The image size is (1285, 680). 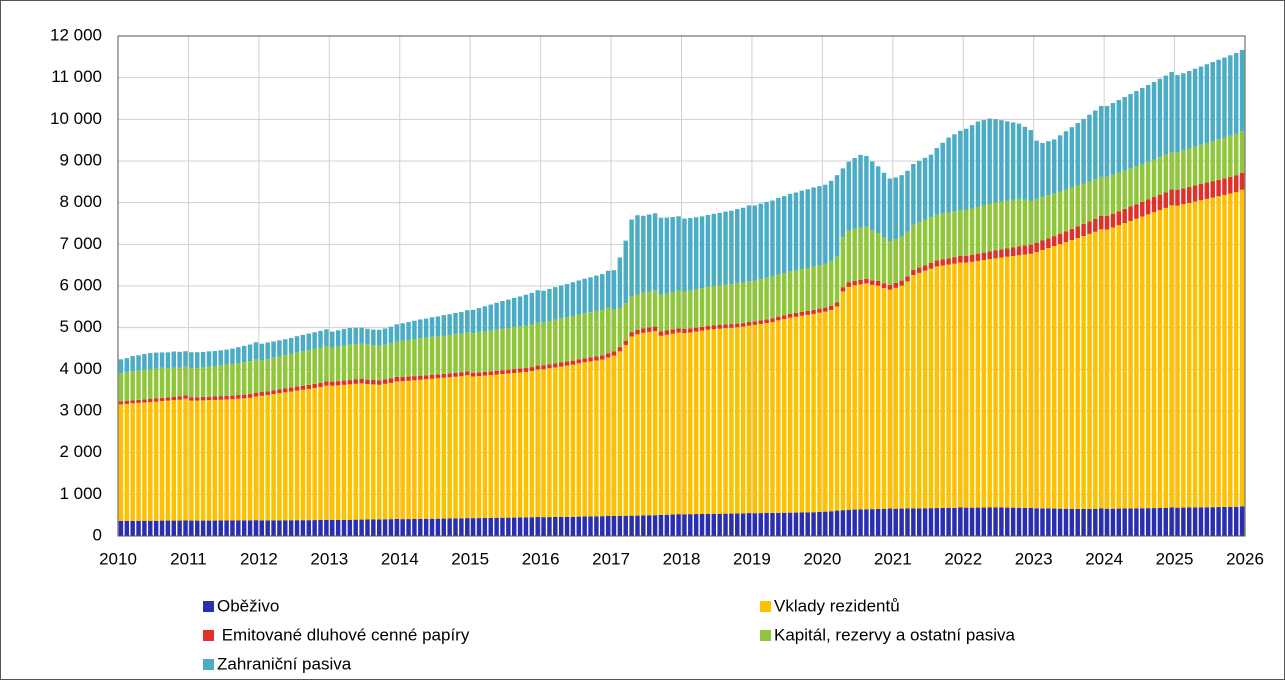 I want to click on y-tick-label: 0, so click(x=97, y=534).